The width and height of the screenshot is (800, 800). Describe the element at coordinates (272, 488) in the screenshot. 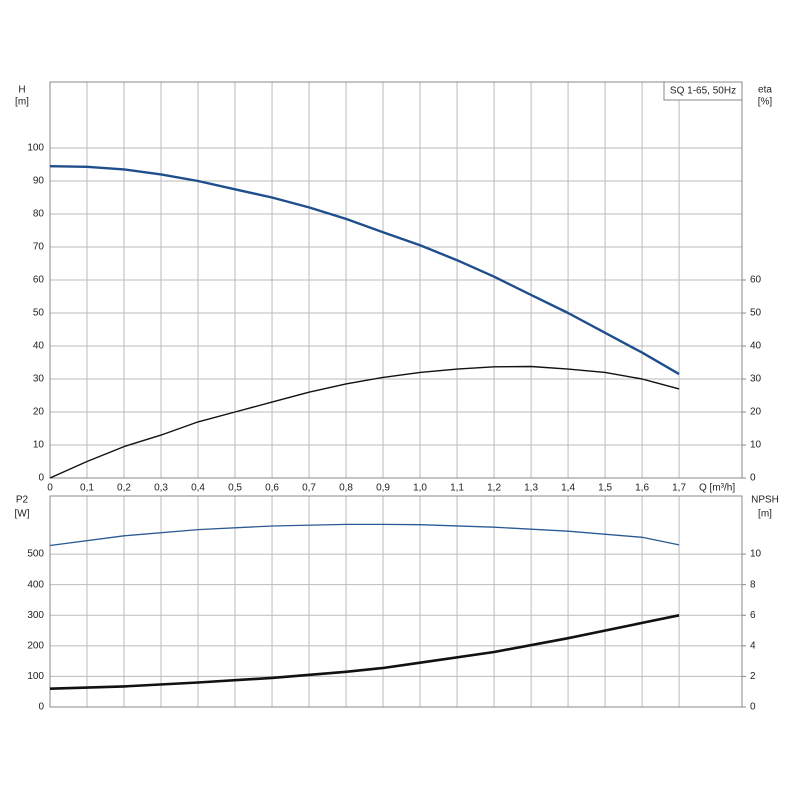

I see `x-tick-label: 0,6` at that location.